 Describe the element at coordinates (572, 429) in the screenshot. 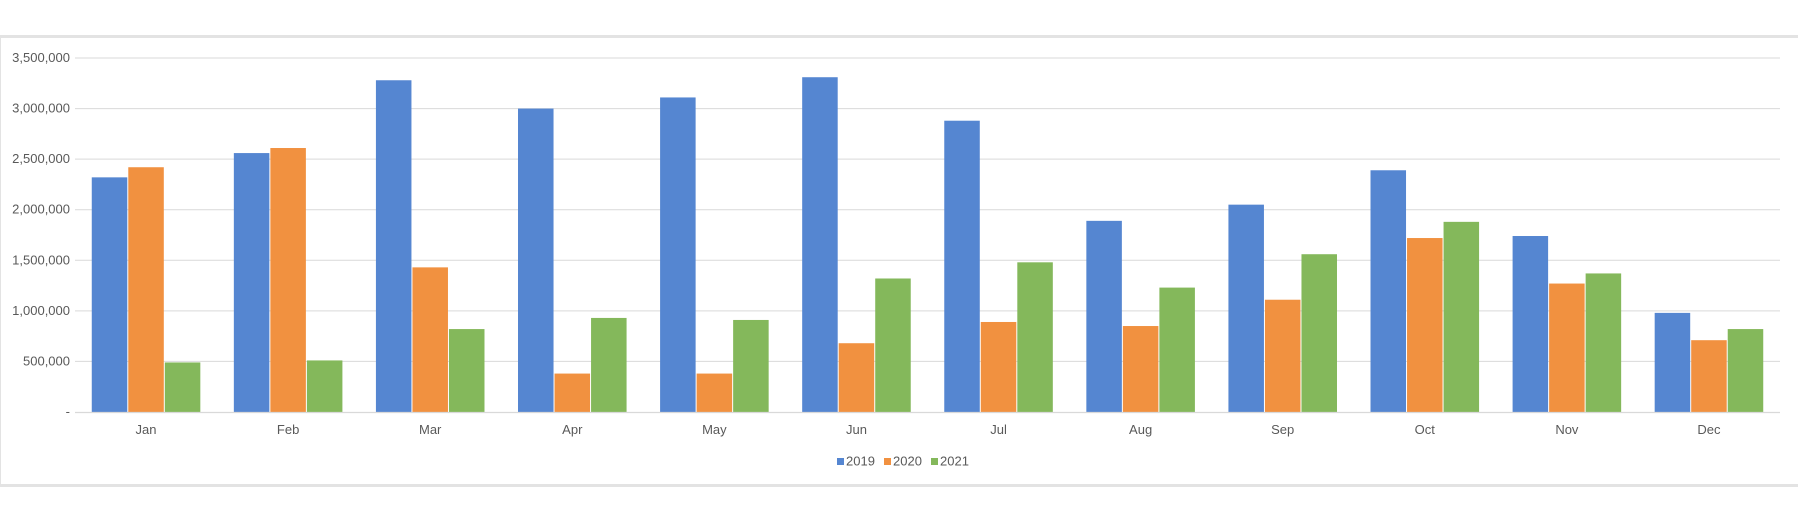

I see `x-tick-label: Apr` at that location.